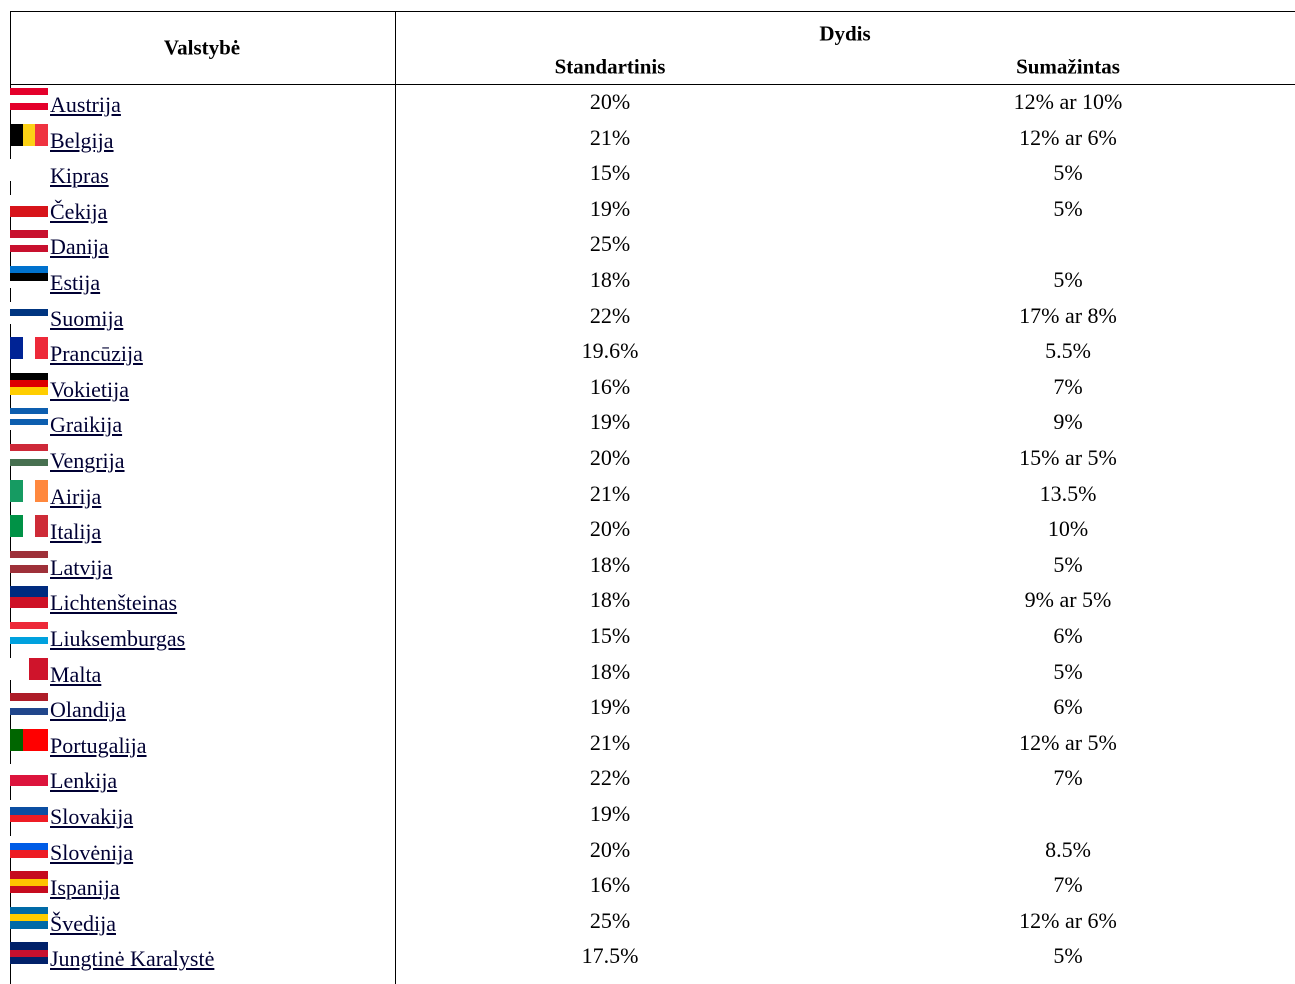 The image size is (1295, 984). Describe the element at coordinates (1068, 351) in the screenshot. I see `reduced-rate: 5.5%` at that location.